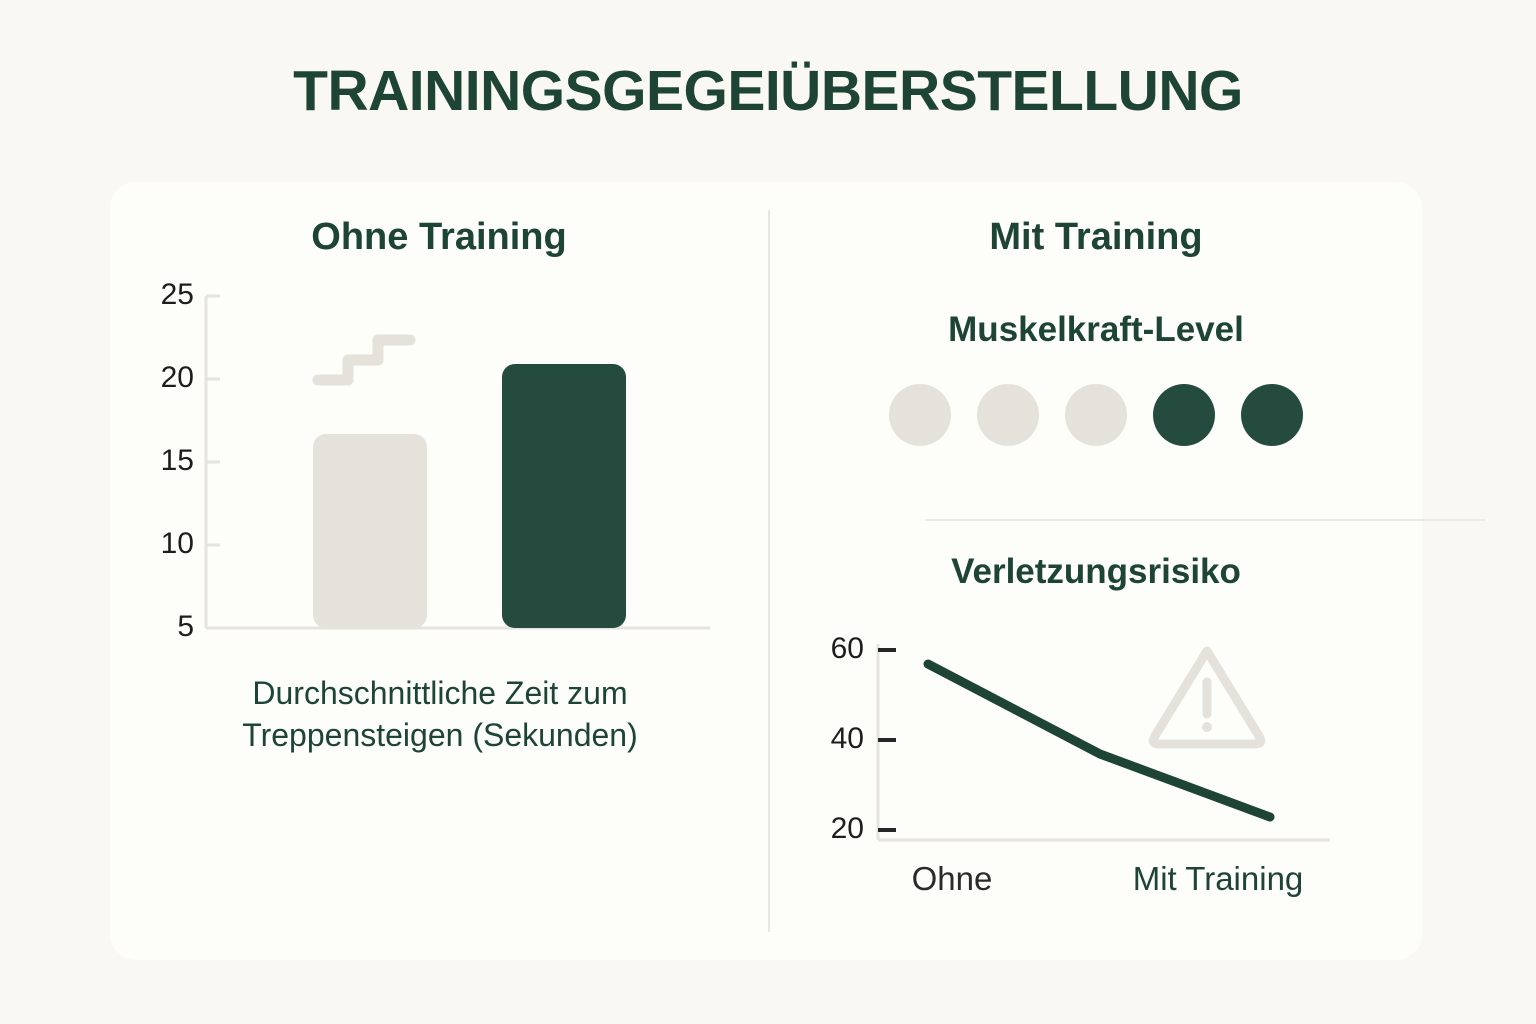  Describe the element at coordinates (1218, 878) in the screenshot. I see `line-x-tick-label-mit-training: Mit Training` at that location.